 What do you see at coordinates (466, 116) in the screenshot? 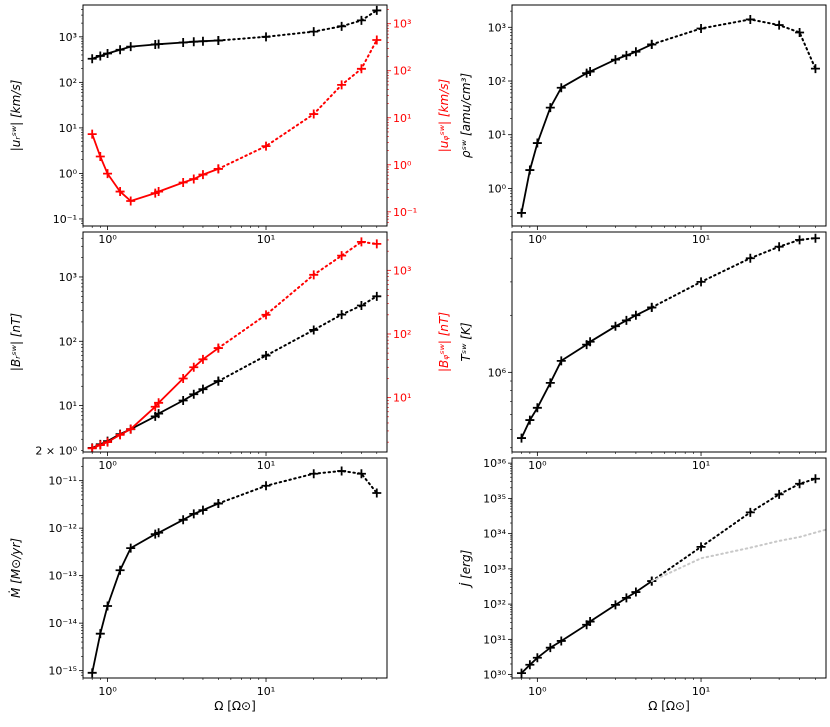
I see `y-axis-label: ρˢʷ [amu/cm³]` at bounding box center [466, 116].